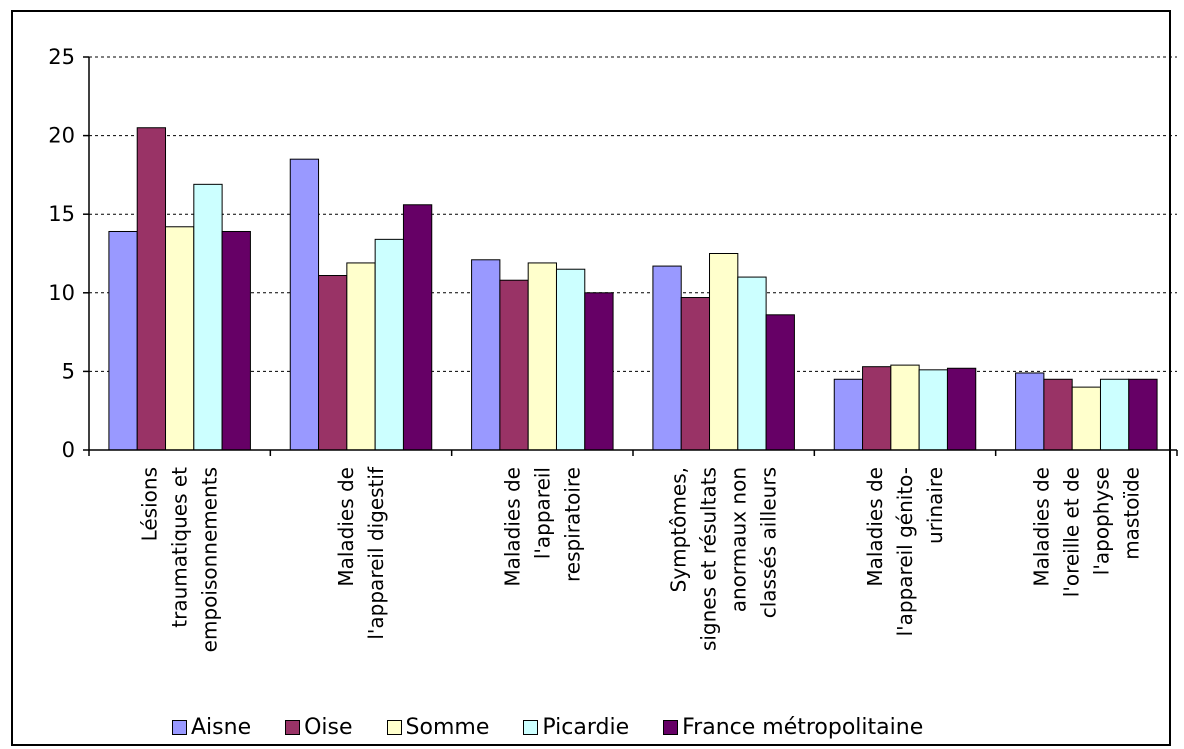 The width and height of the screenshot is (1184, 749). What do you see at coordinates (679, 529) in the screenshot?
I see `category-label-line: Symptômes,` at bounding box center [679, 529].